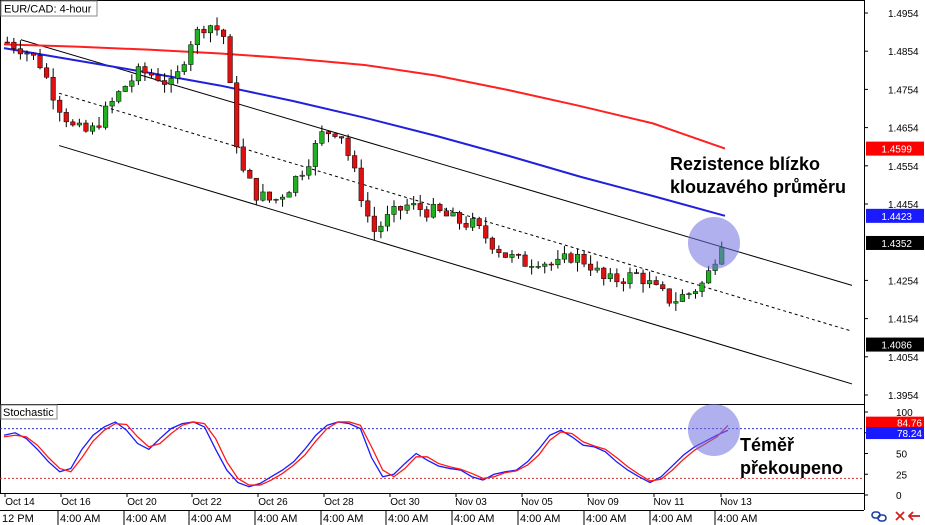 This screenshot has height=525, width=925. Describe the element at coordinates (900, 516) in the screenshot. I see `close-icon` at that location.